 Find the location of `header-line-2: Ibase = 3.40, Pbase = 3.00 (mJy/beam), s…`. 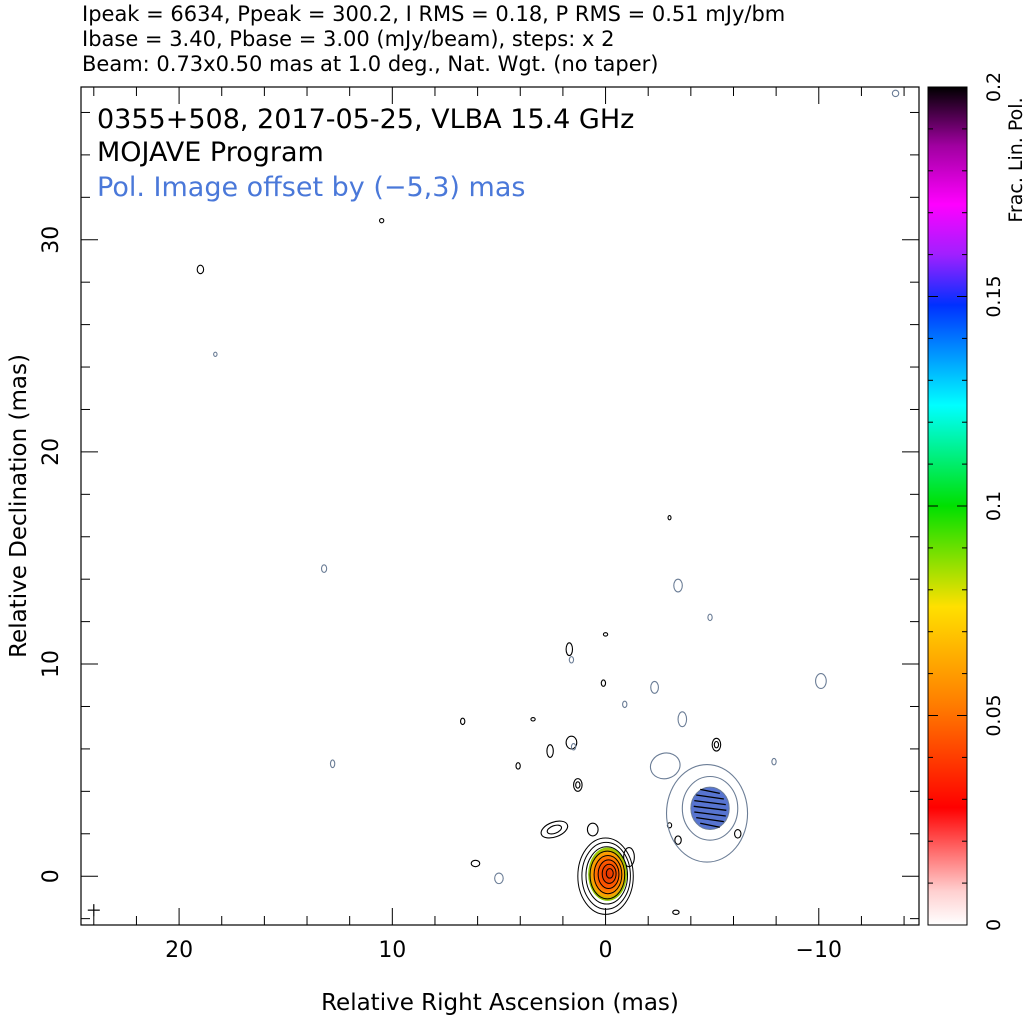

header-line-2: Ibase = 3.40, Pbase = 3.00 (mJy/beam), s… is located at coordinates (348, 39).